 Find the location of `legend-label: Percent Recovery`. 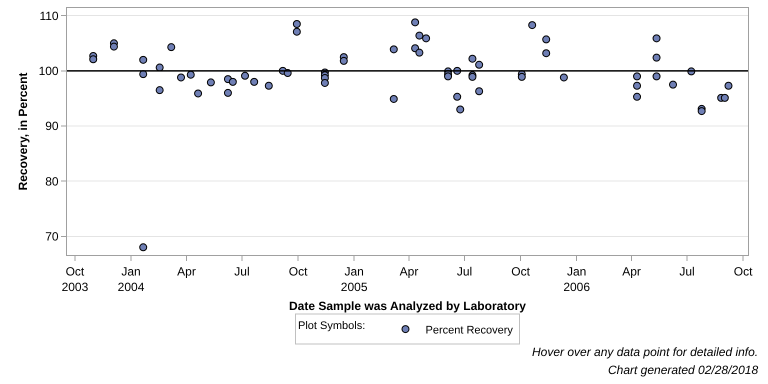

legend-label: Percent Recovery is located at coordinates (469, 330).